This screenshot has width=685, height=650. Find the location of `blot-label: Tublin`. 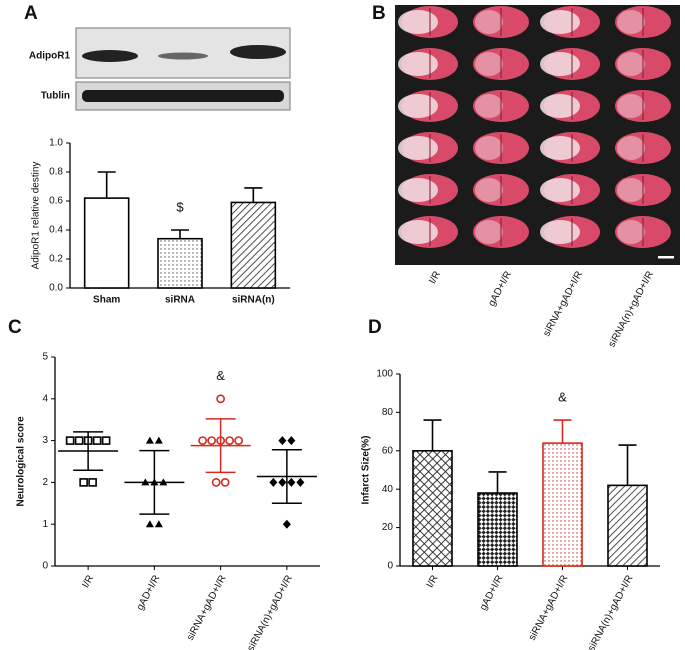

blot-label: Tublin is located at coordinates (55, 96).